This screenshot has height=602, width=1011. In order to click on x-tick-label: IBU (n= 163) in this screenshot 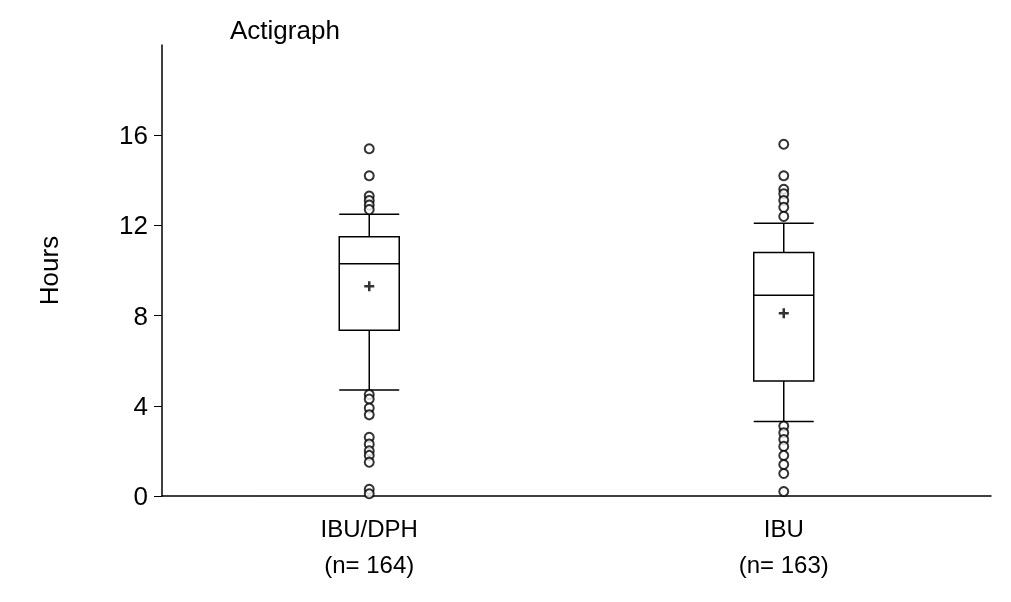, I will do `click(783, 546)`.